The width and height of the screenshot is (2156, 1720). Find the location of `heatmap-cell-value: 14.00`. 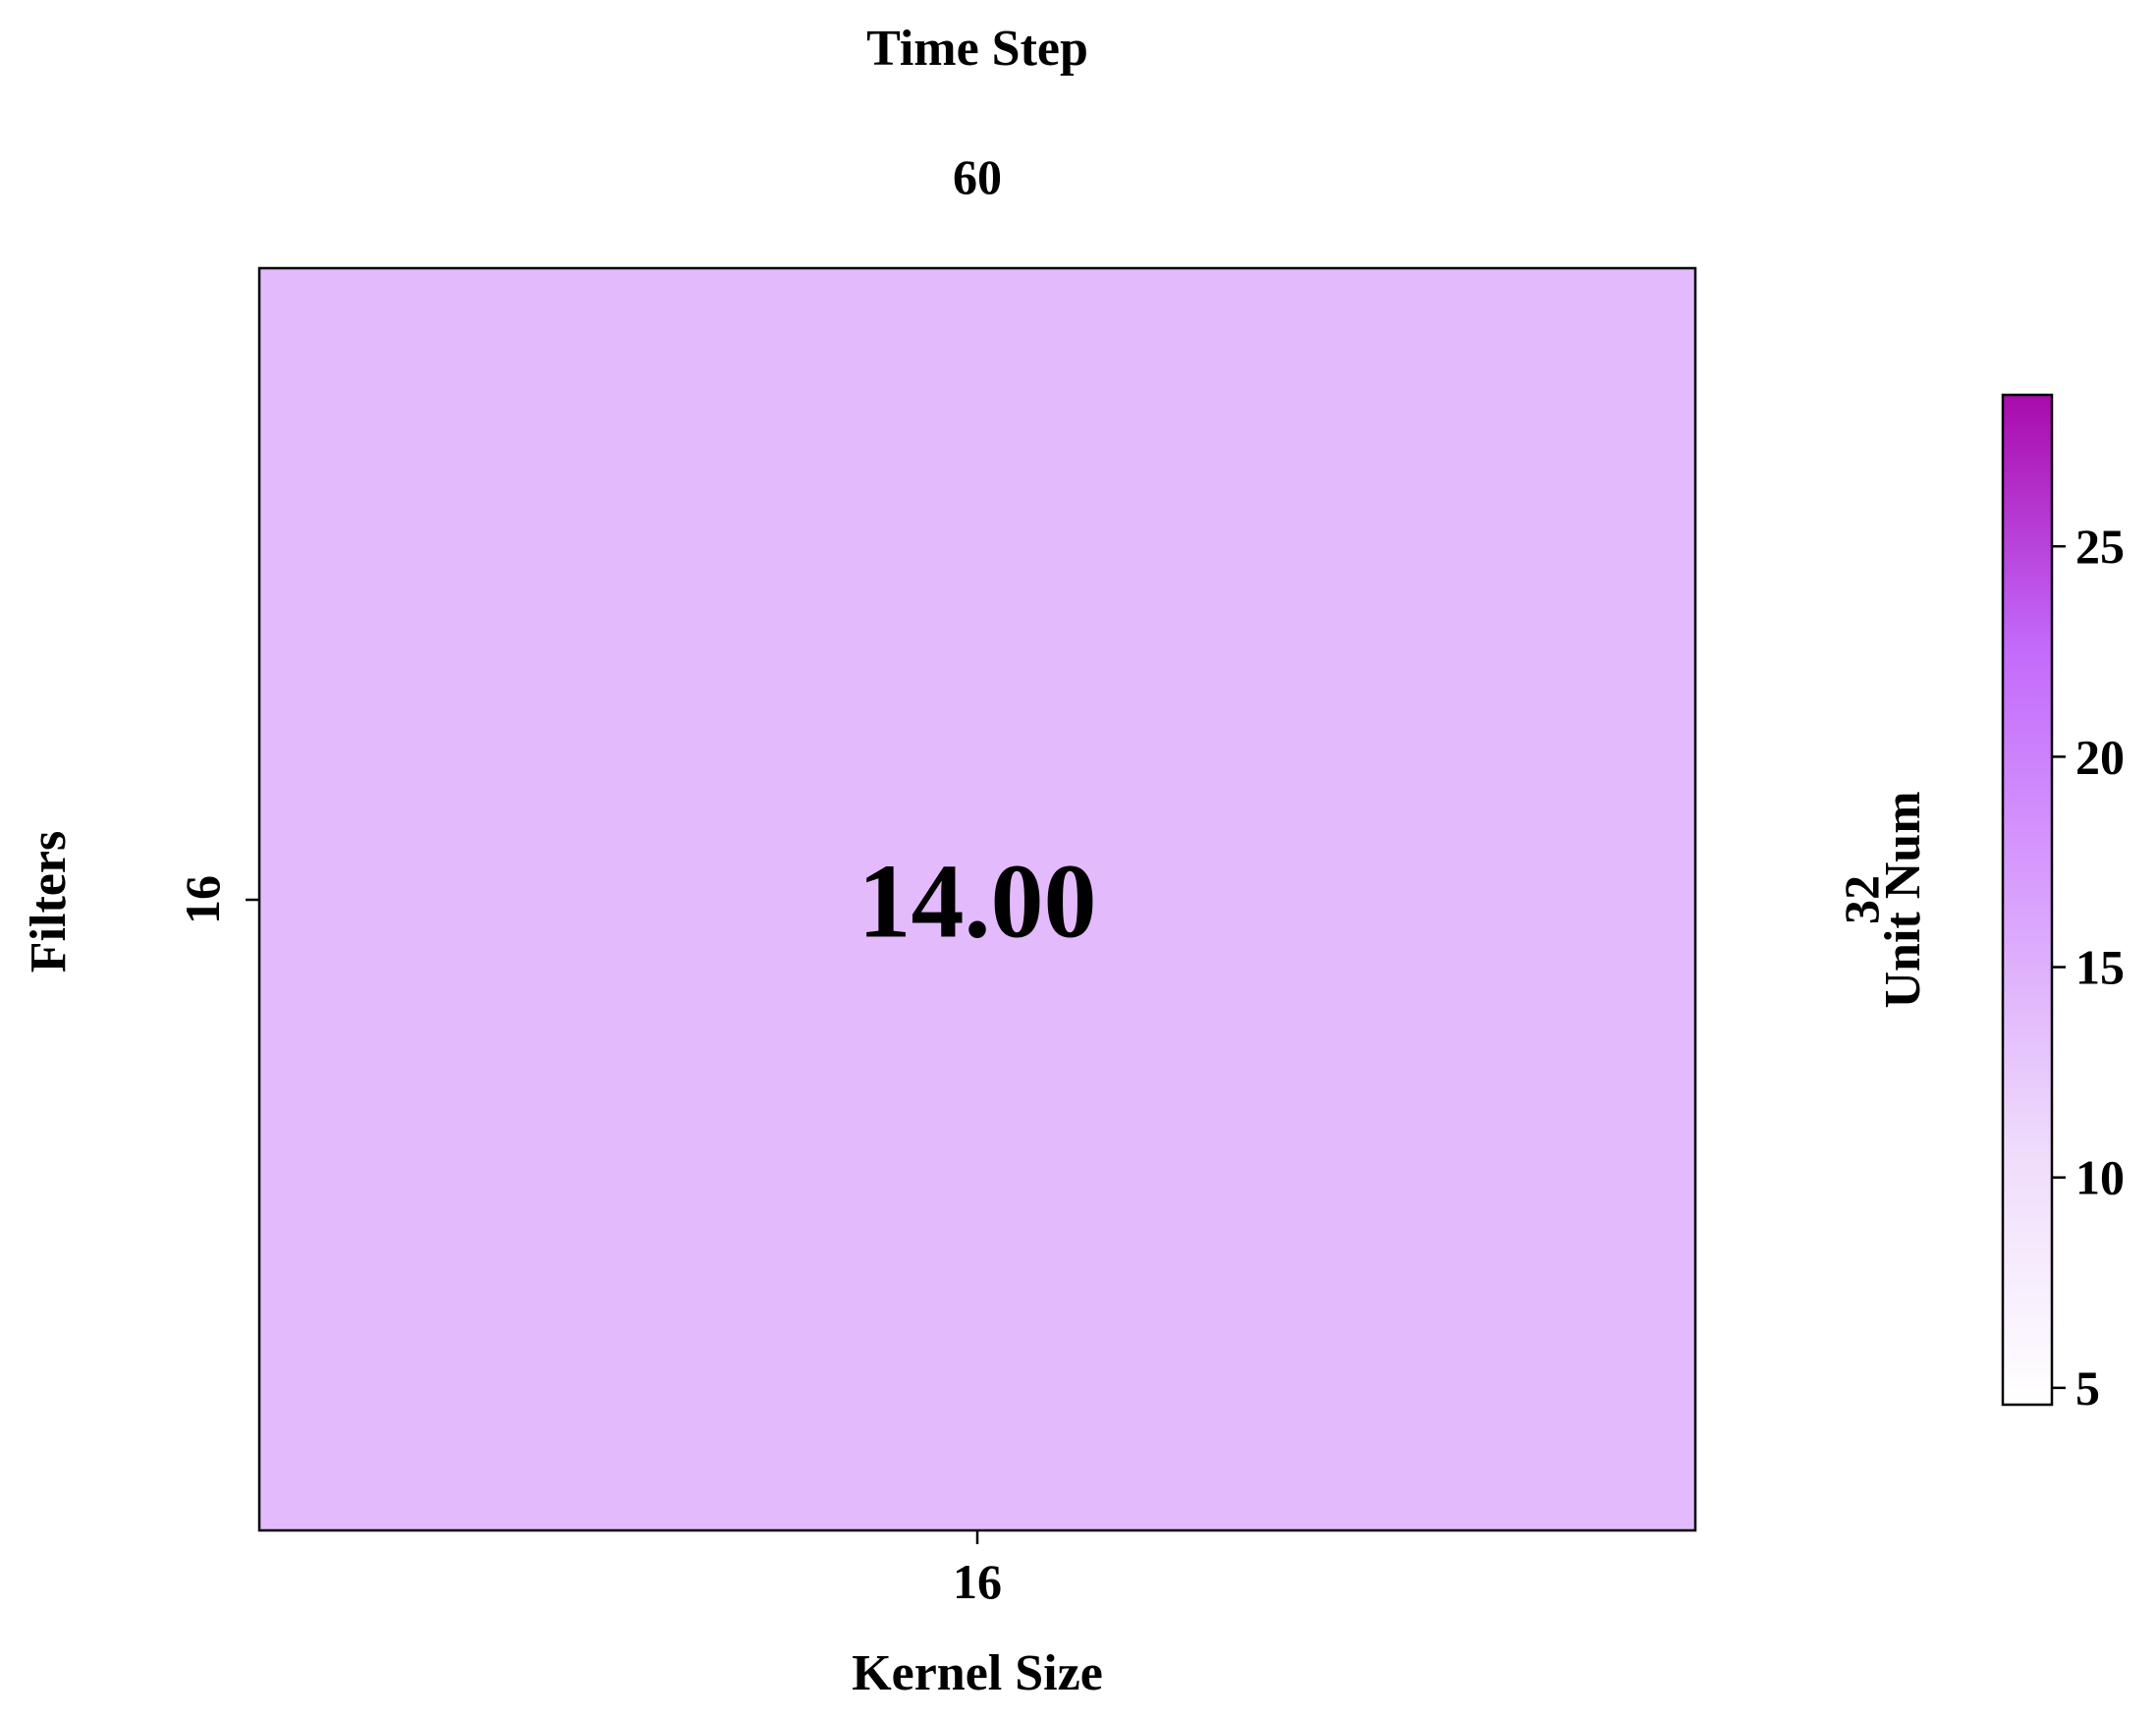

heatmap-cell-value: 14.00 is located at coordinates (978, 902).